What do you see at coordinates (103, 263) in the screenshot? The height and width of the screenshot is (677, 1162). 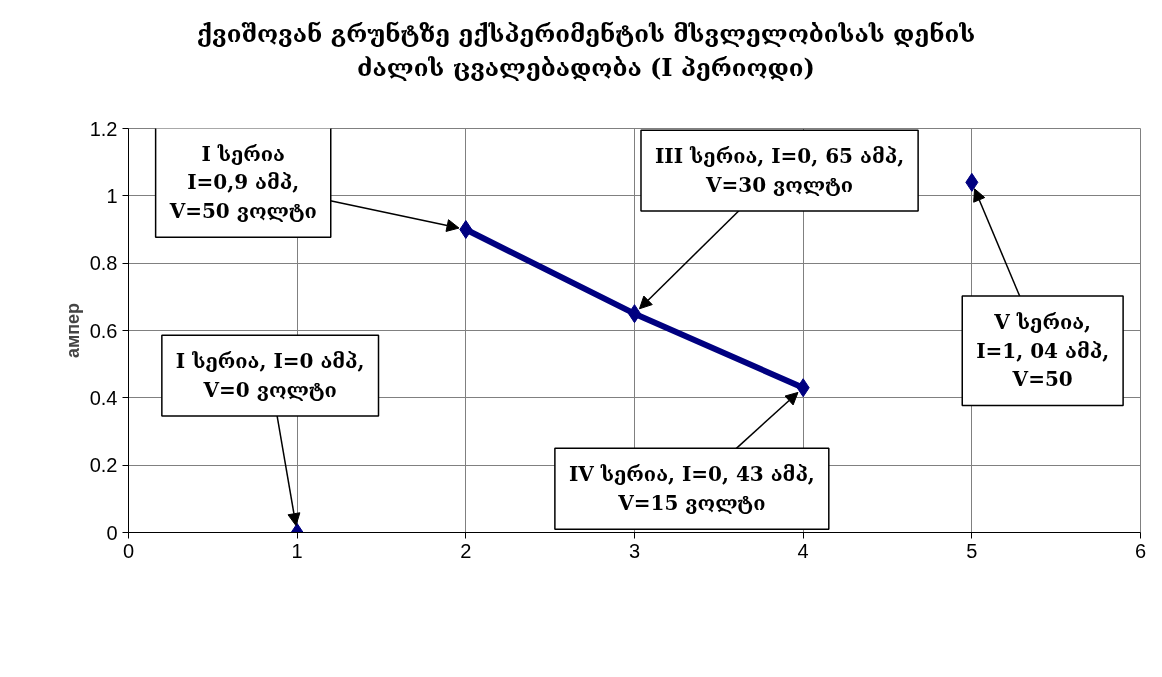 I see `y-tick-label: 0.8` at bounding box center [103, 263].